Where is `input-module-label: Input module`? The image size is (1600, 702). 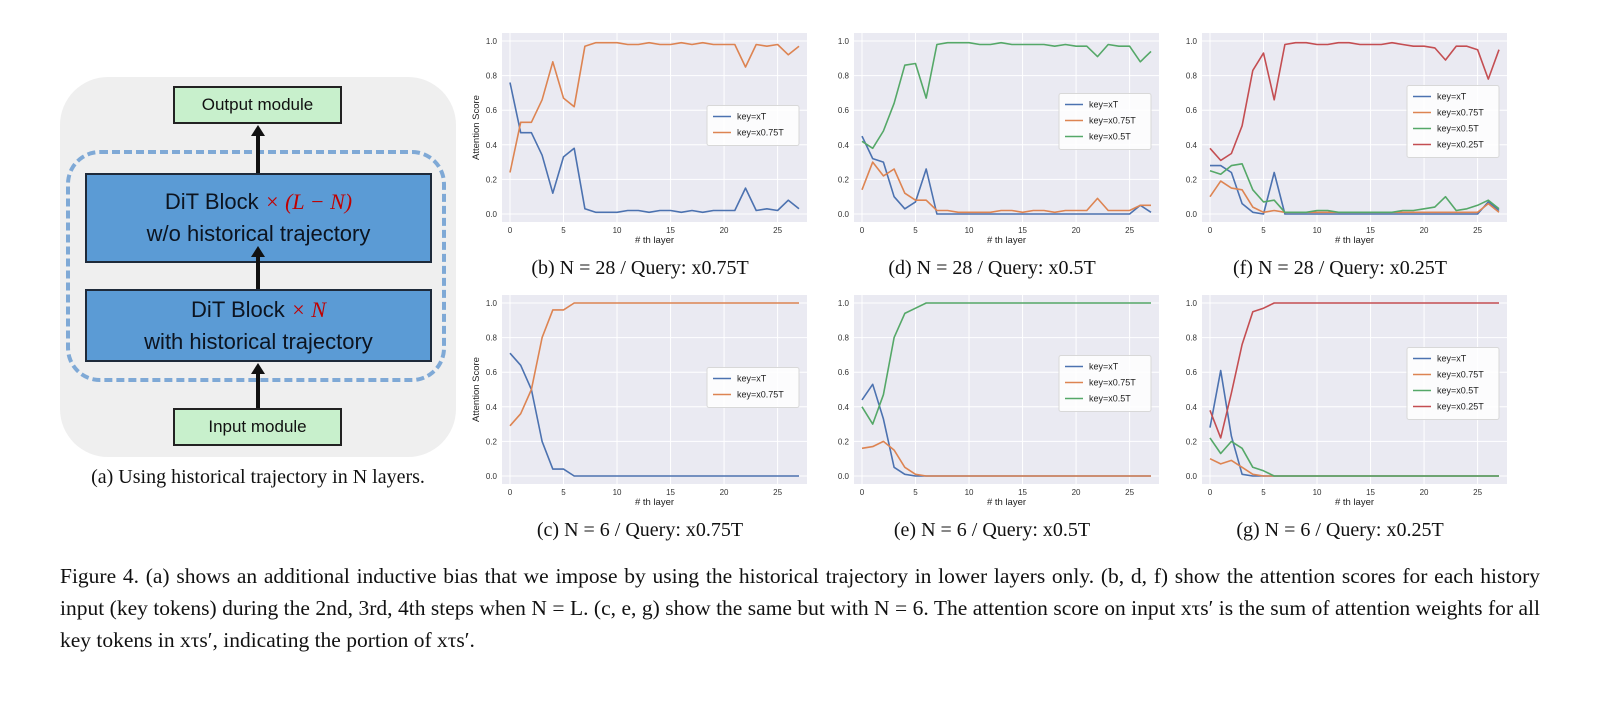 input-module-label: Input module is located at coordinates (257, 426).